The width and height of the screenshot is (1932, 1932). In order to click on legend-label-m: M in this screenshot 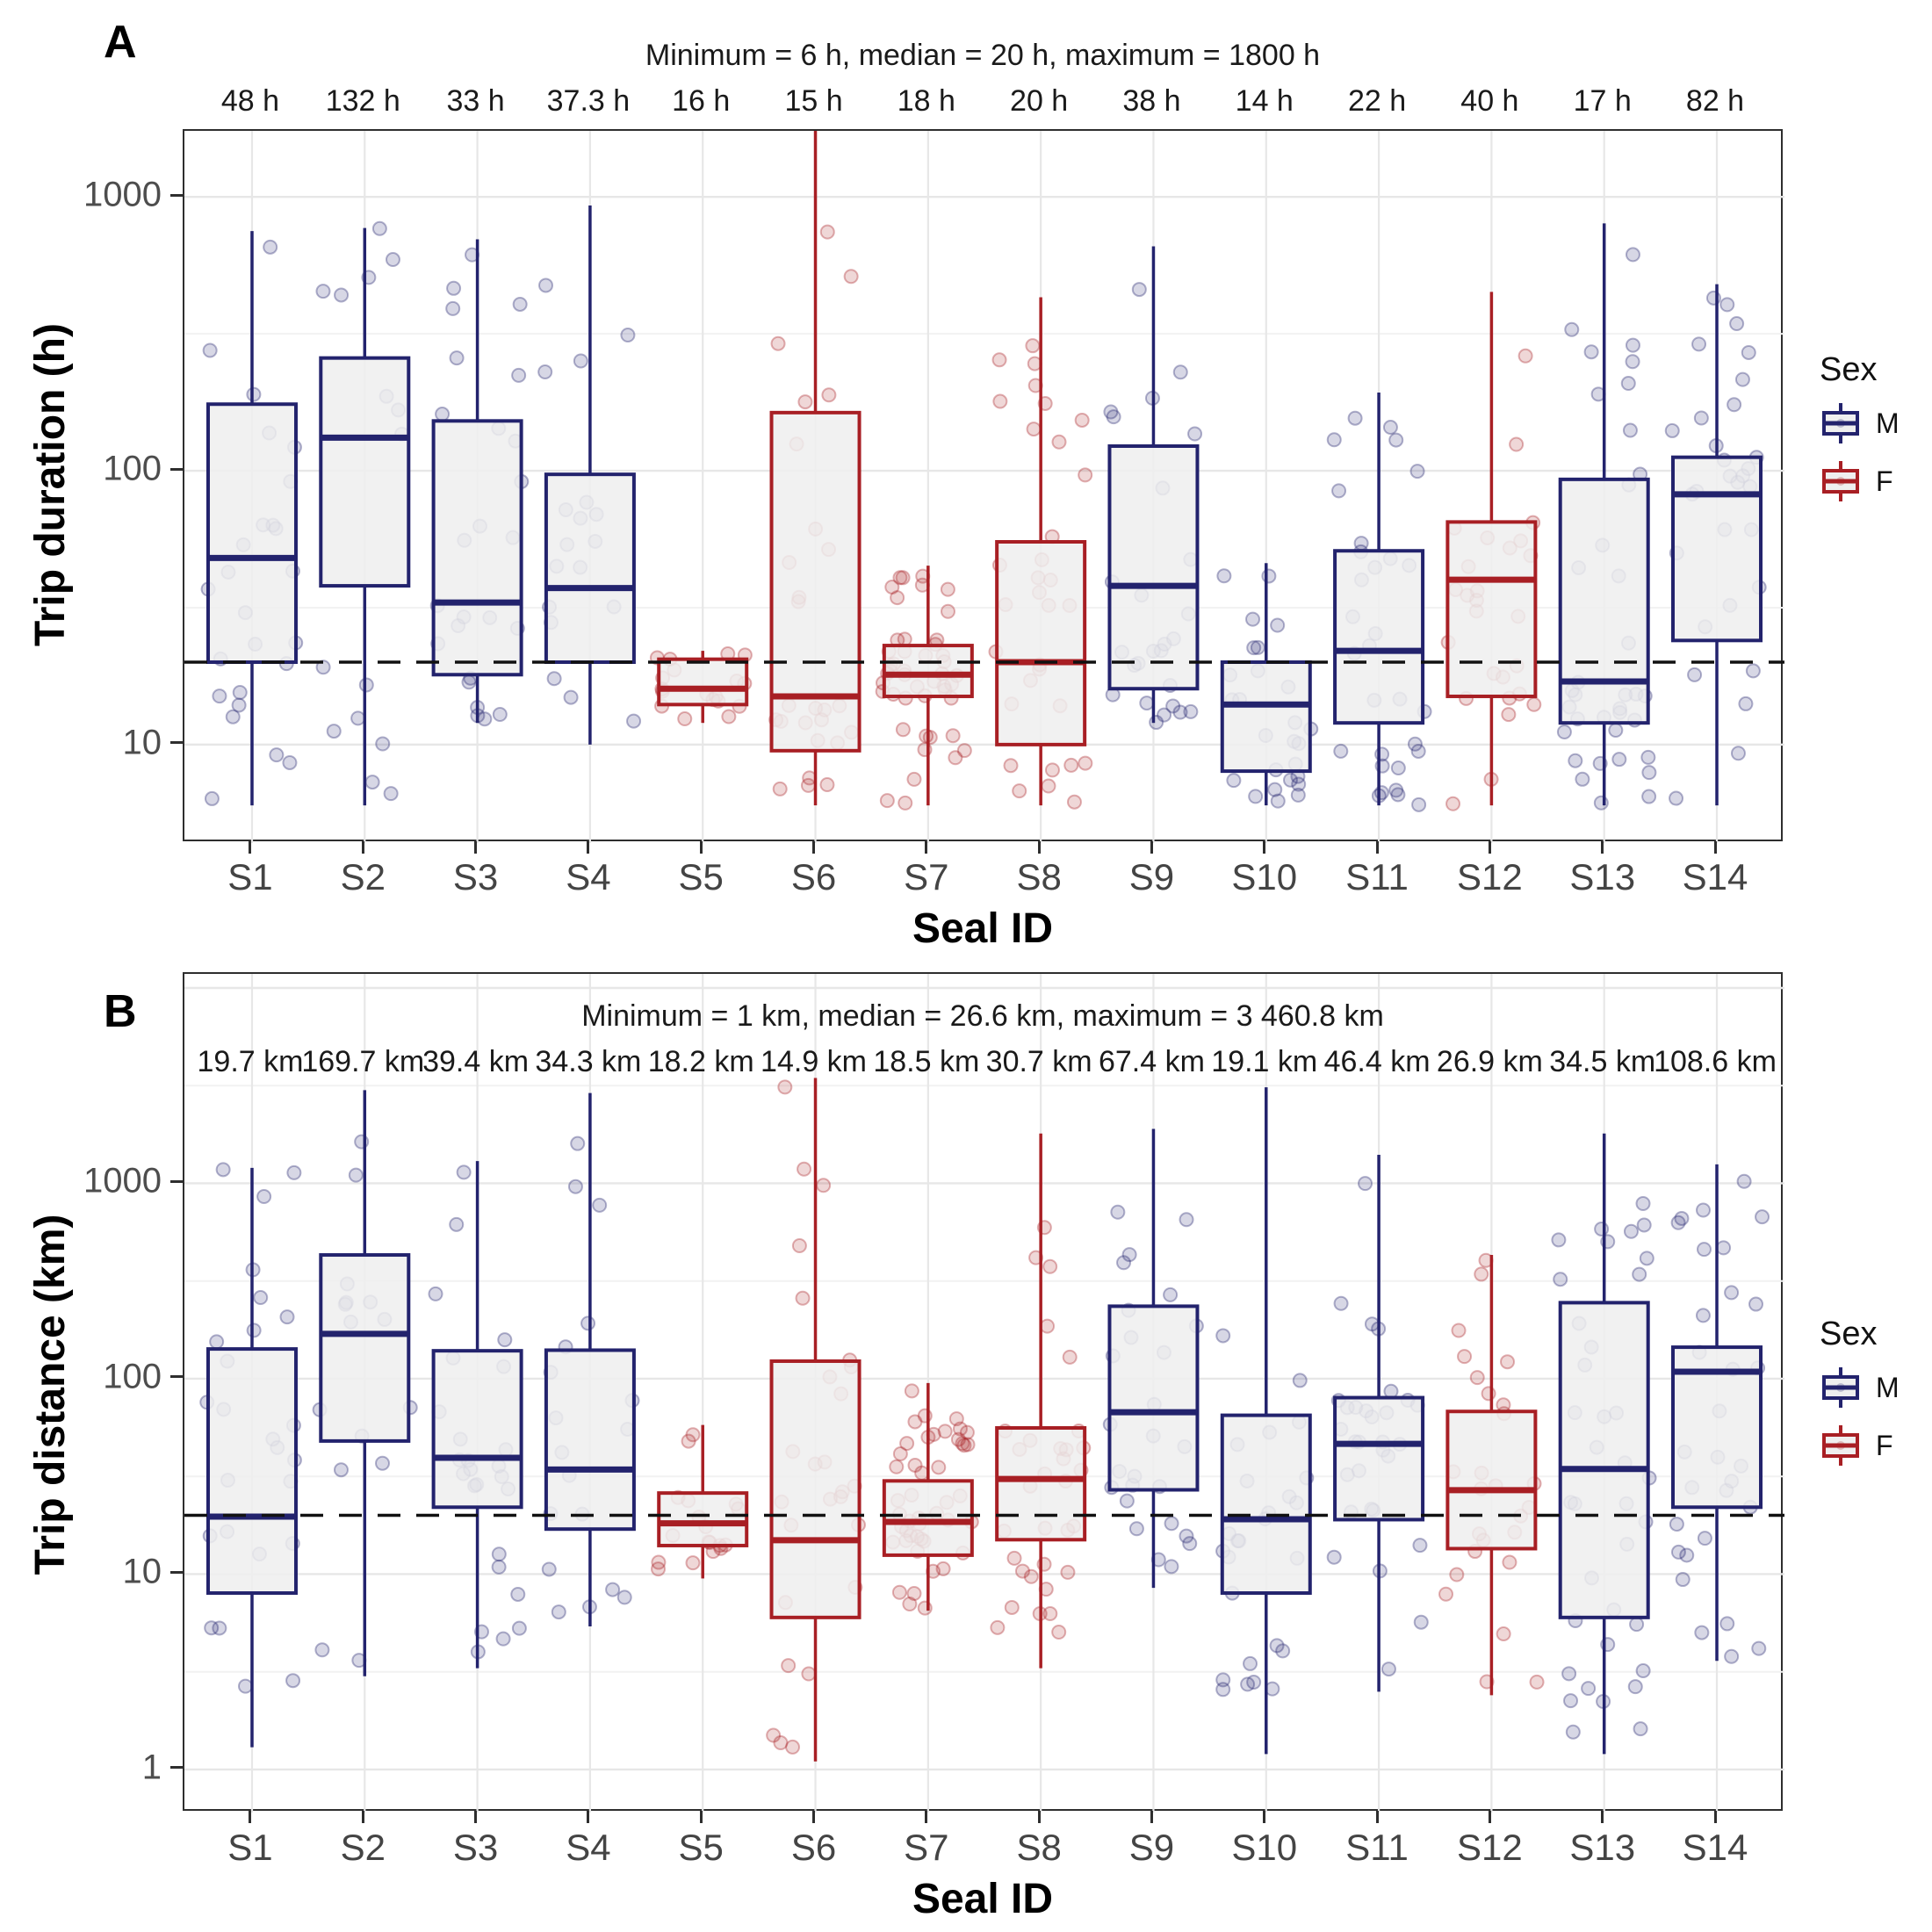, I will do `click(1888, 1387)`.